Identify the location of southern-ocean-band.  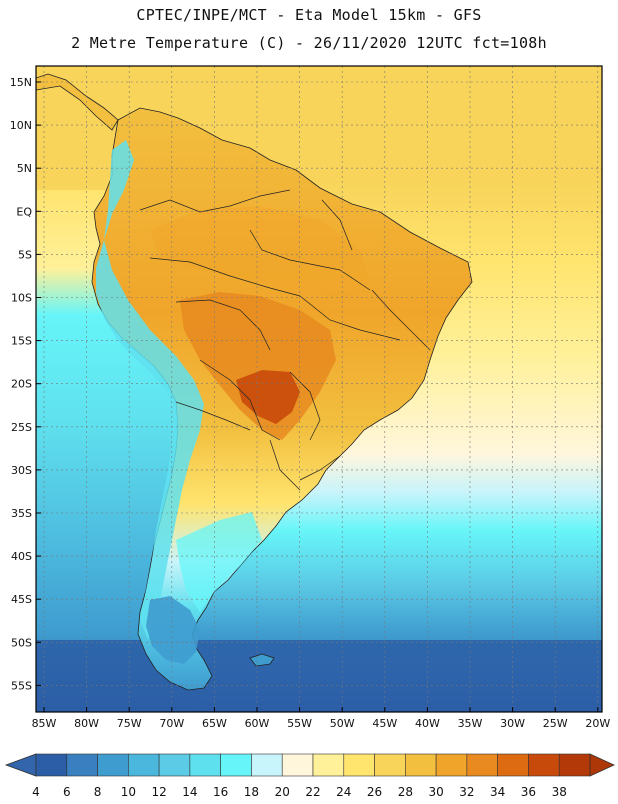
(319, 676).